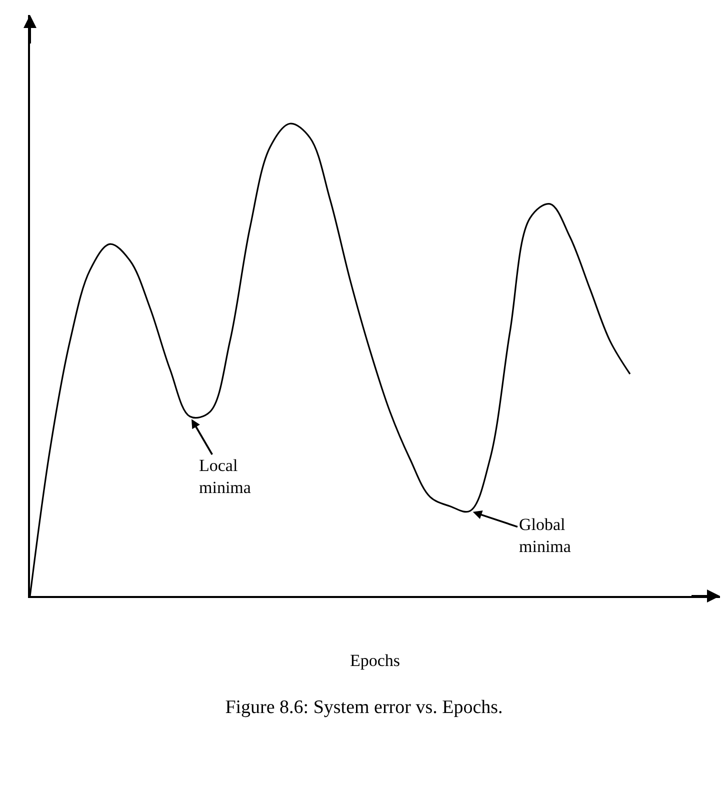  Describe the element at coordinates (364, 707) in the screenshot. I see `text: Figure 8.6: System error vs. Epochs.` at that location.